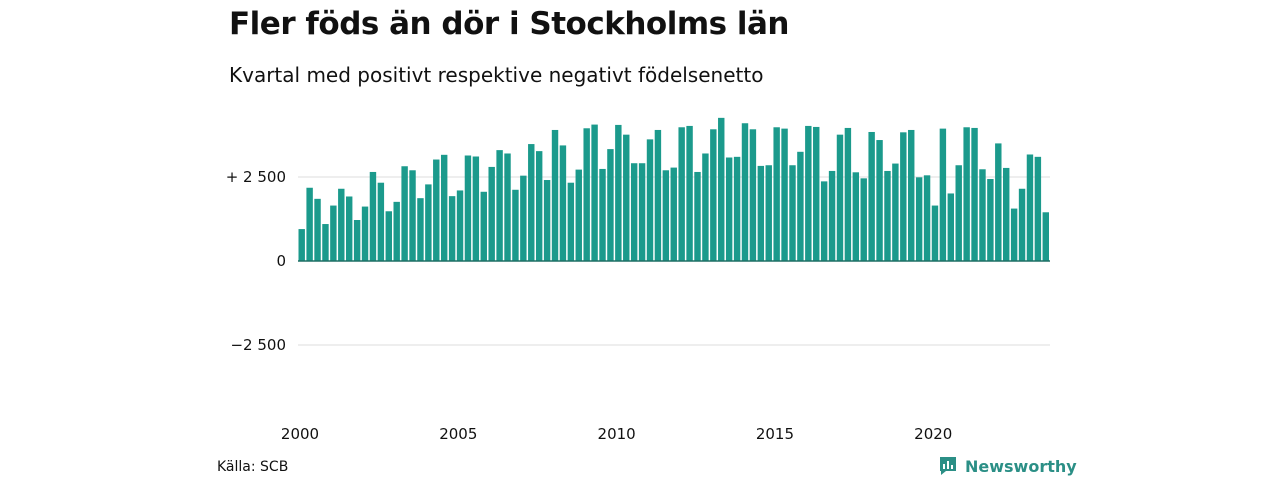 This screenshot has height=480, width=1280. I want to click on x-tick-label: 2010, so click(617, 434).